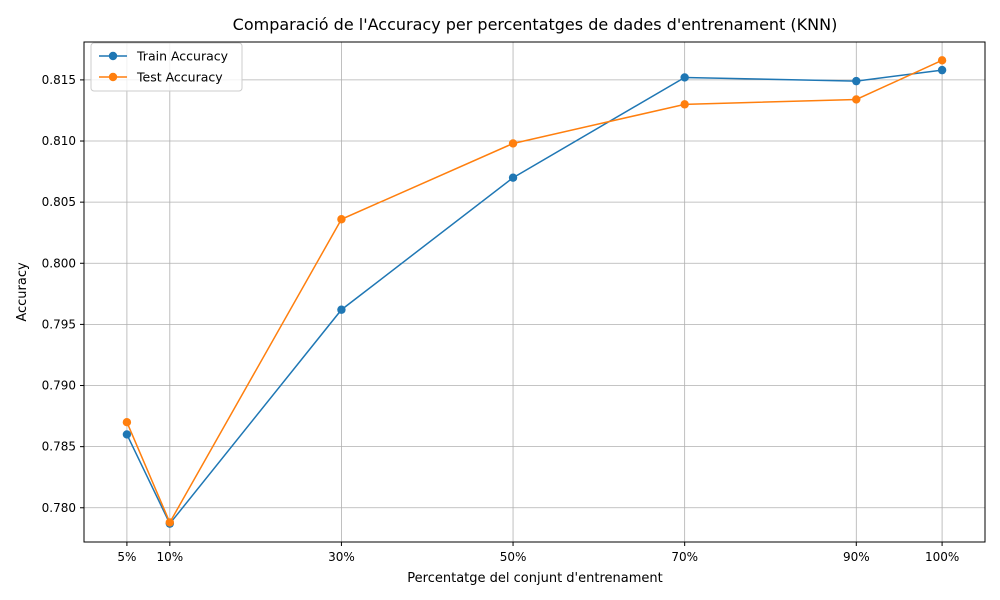  What do you see at coordinates (182, 56) in the screenshot?
I see `legend-label: Train Accuracy` at bounding box center [182, 56].